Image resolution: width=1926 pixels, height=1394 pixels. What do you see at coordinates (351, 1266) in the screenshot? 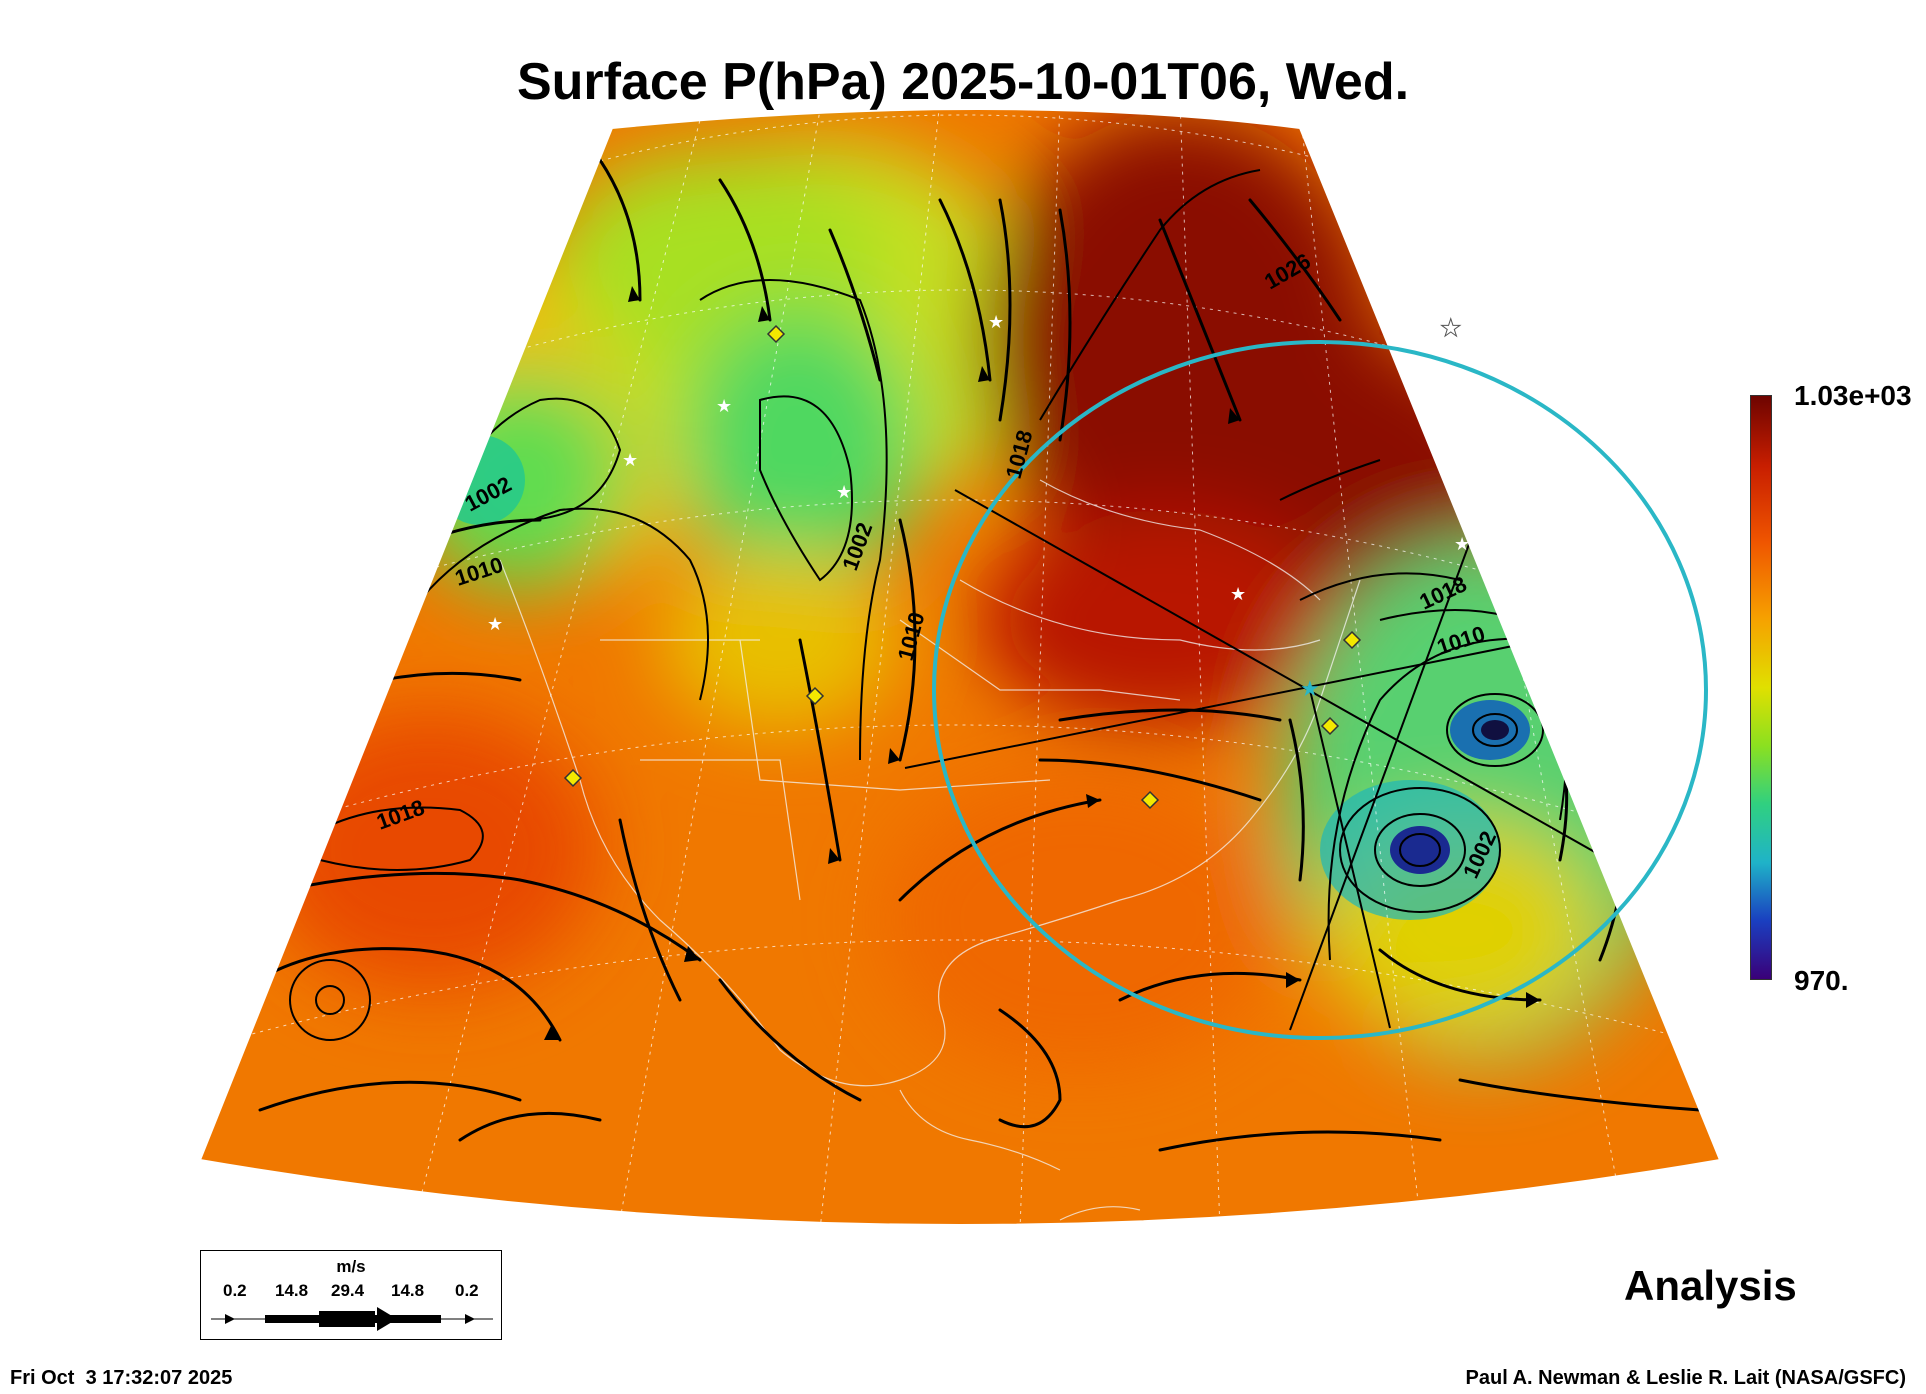
I see `wind-key-unit: m/s` at bounding box center [351, 1266].